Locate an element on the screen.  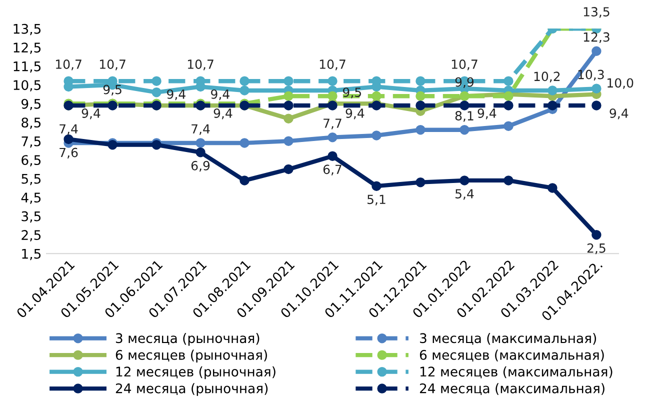
data-label: 13,5 is located at coordinates (597, 12).